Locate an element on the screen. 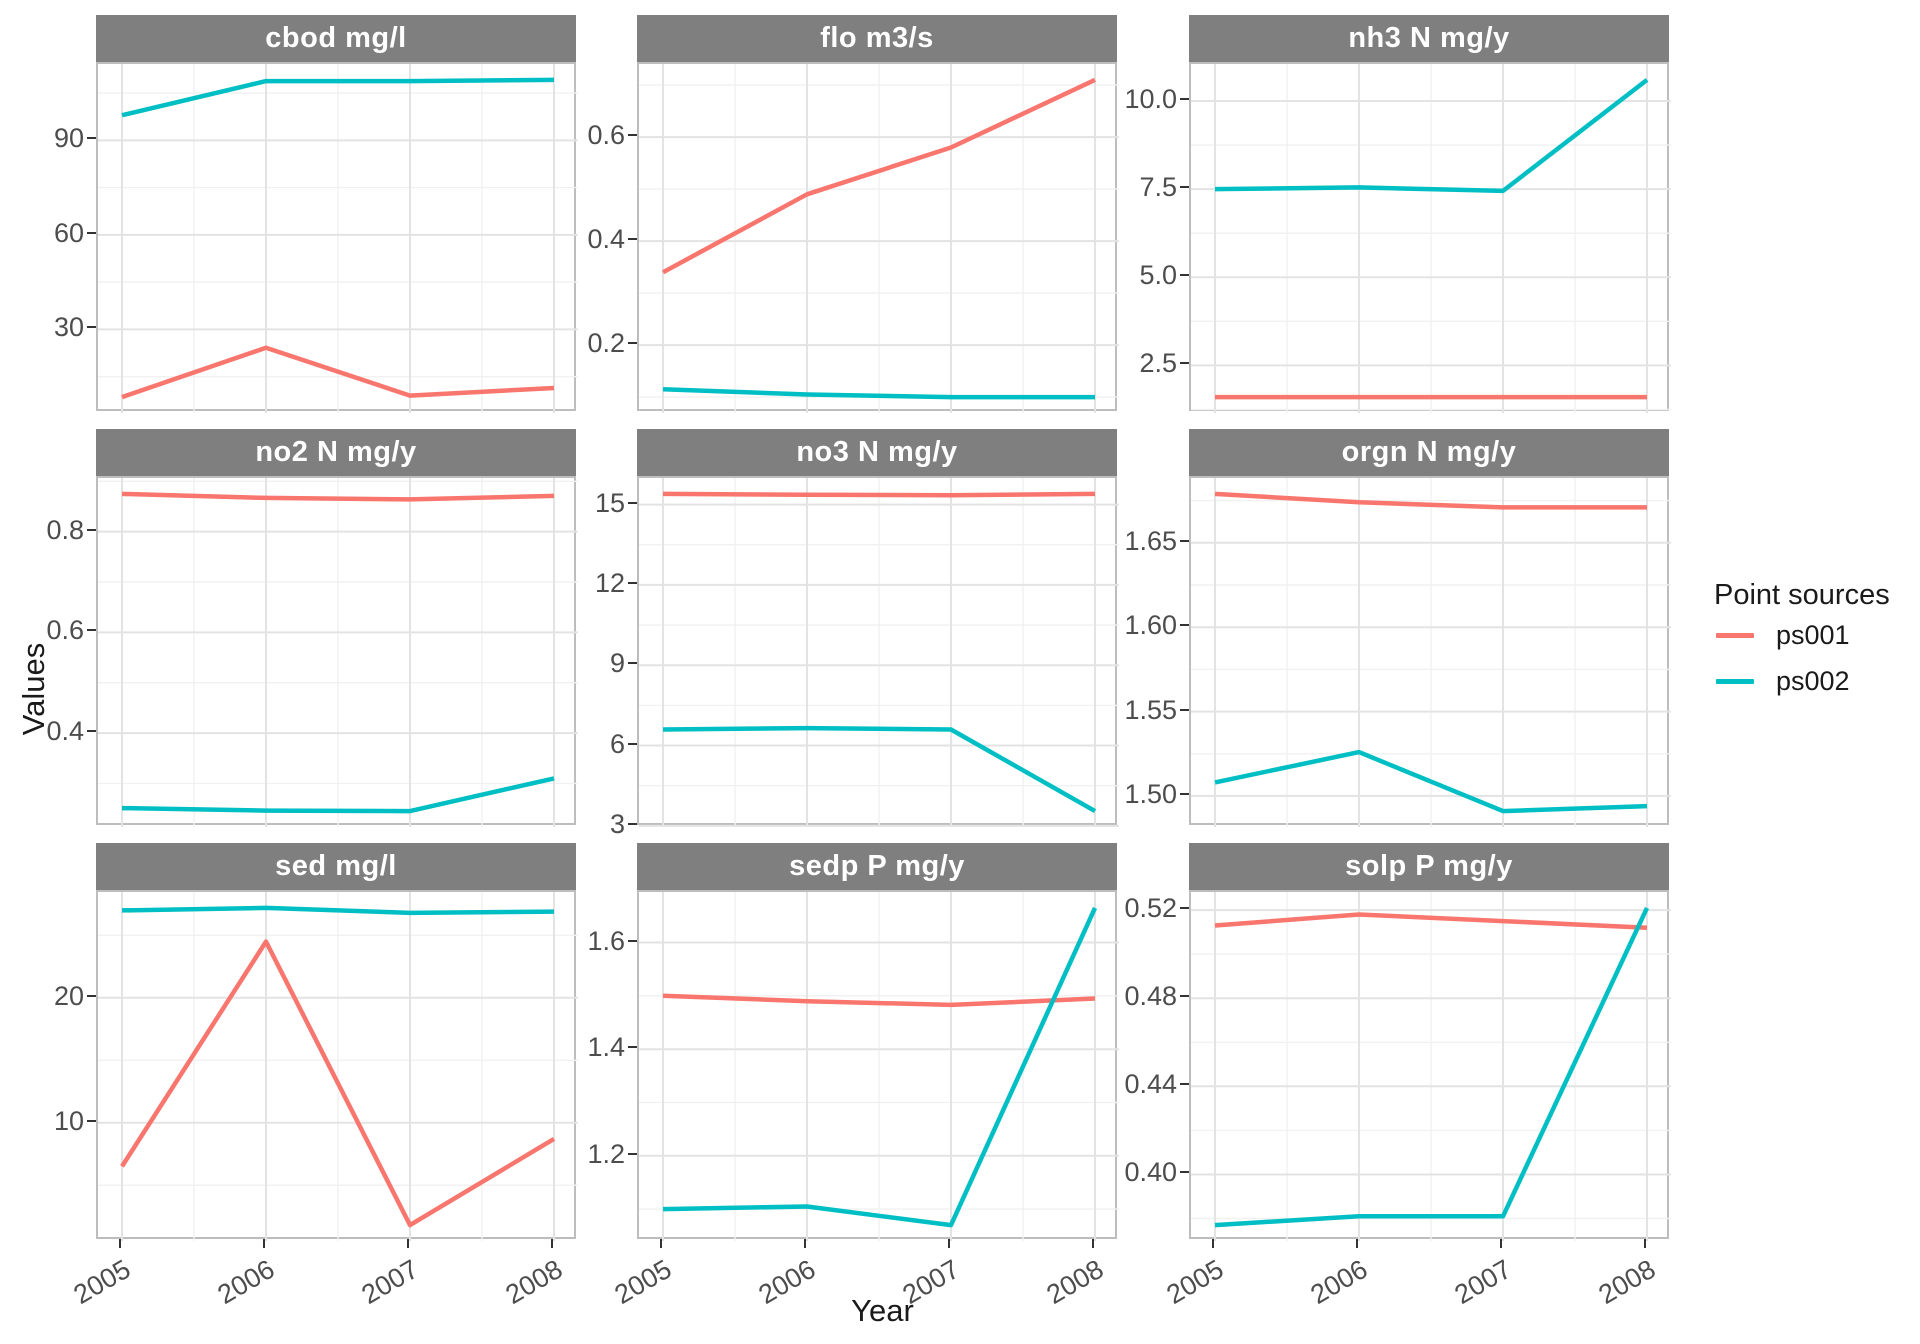  facet-strip-title: no3 N mg/y is located at coordinates (877, 452).